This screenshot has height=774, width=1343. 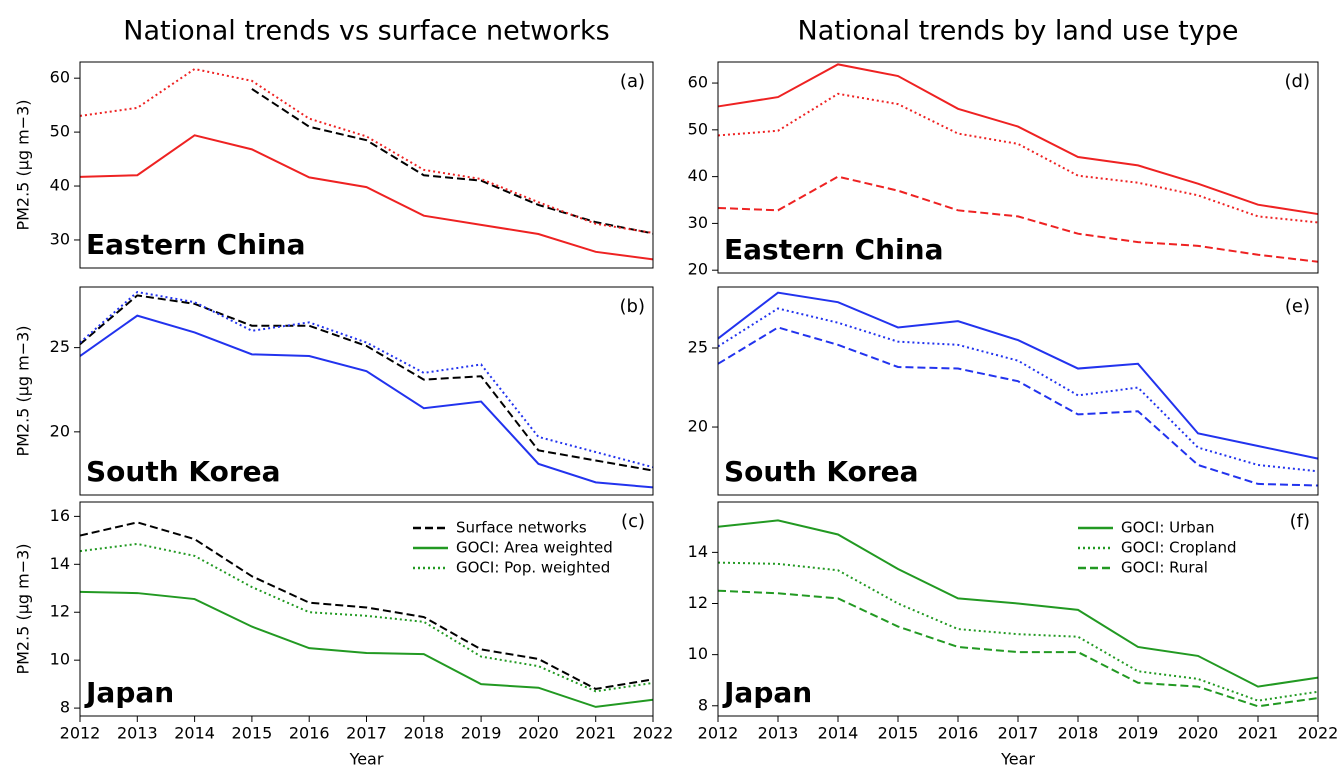 I want to click on panel-label: (d), so click(x=1297, y=81).